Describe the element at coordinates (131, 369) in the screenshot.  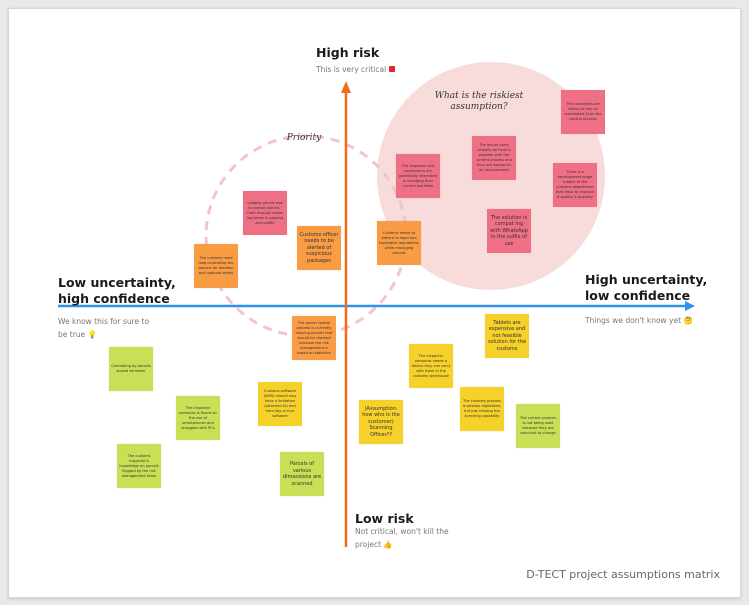
I see `sticky-note: Controlling by parcels should be faster` at that location.